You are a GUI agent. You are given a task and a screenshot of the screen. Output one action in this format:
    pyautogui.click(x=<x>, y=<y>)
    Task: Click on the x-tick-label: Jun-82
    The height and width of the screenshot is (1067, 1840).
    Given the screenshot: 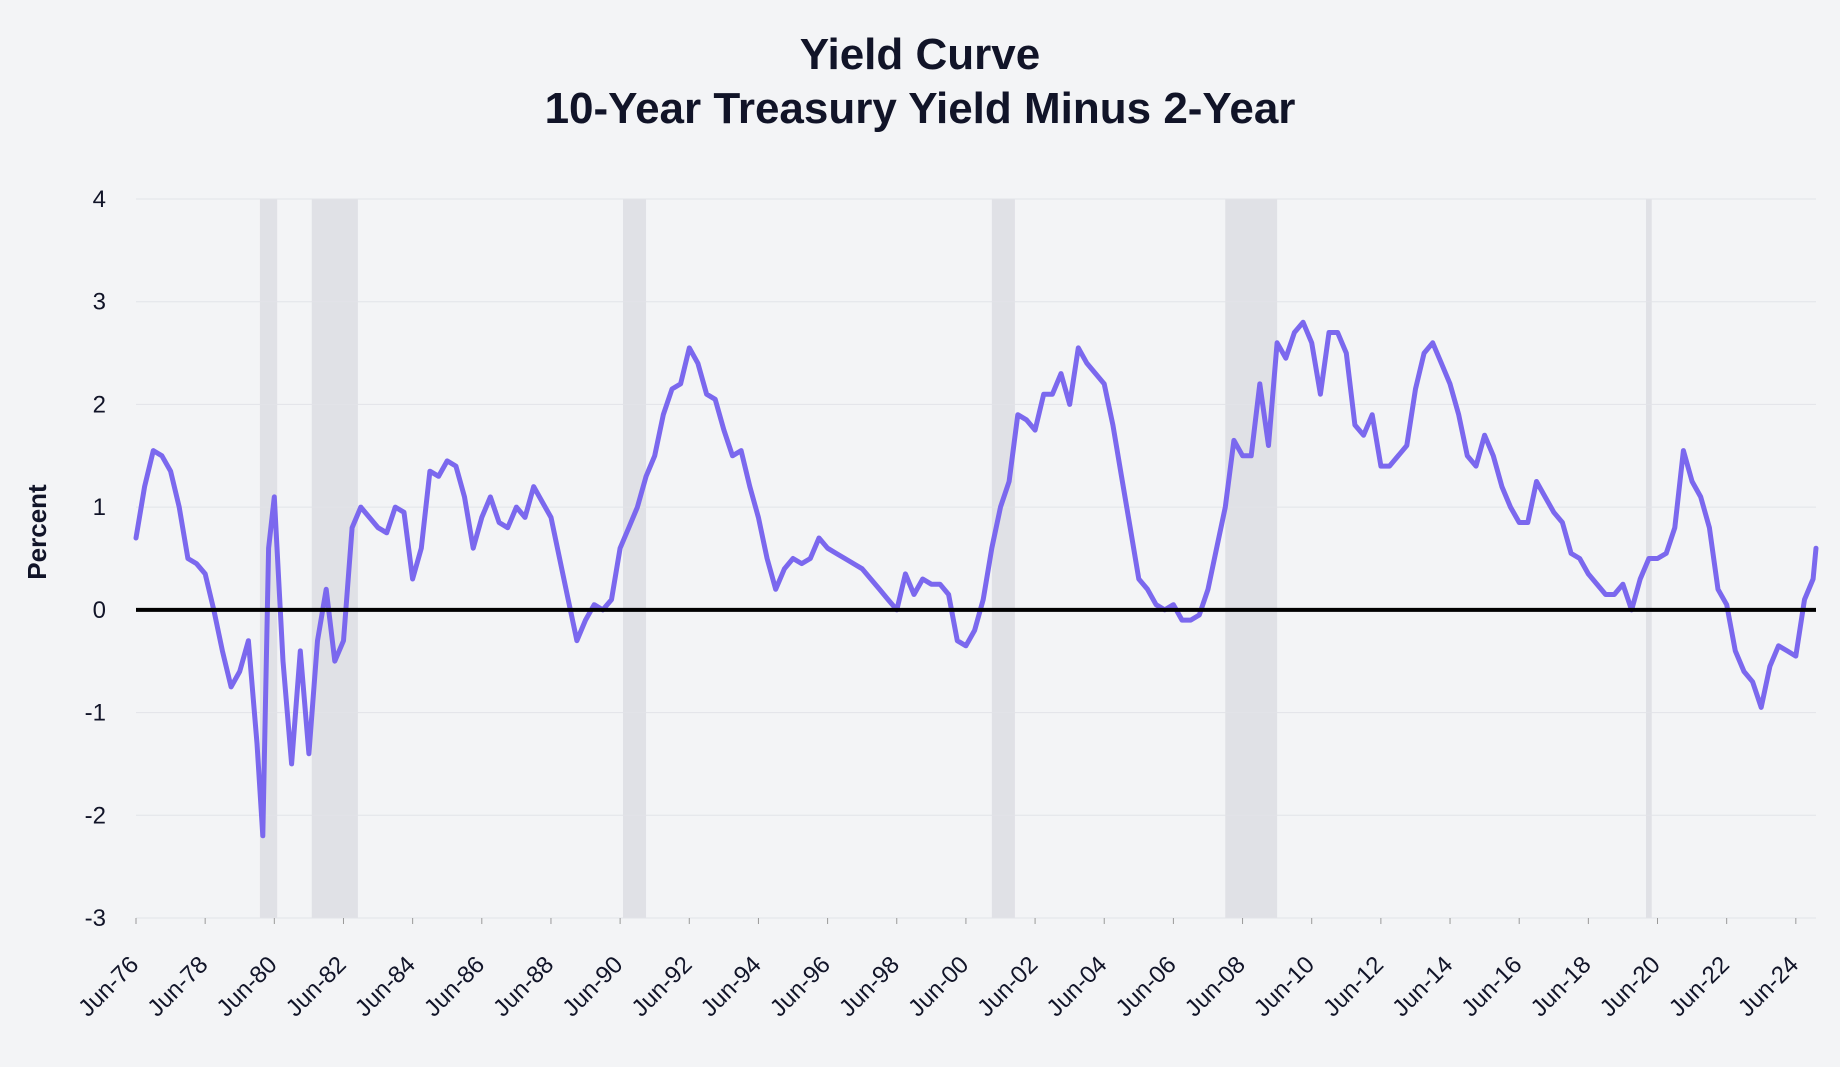 What is the action you would take?
    pyautogui.click(x=316, y=986)
    